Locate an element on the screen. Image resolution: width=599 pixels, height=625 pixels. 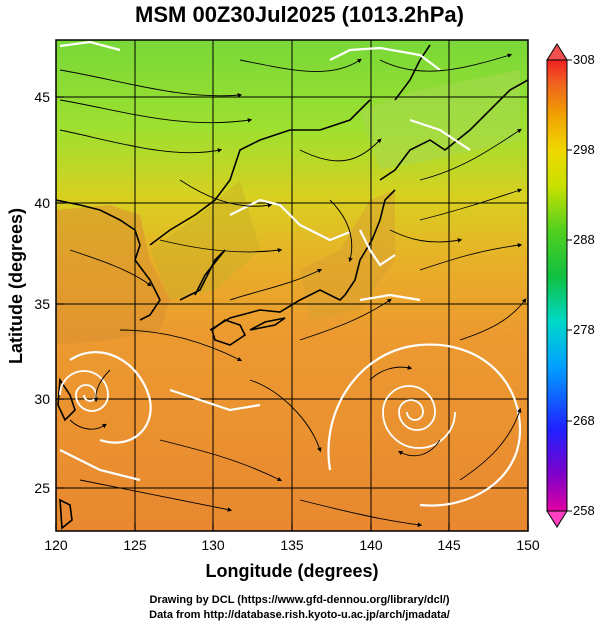
x-tick-label: 125 is located at coordinates (135, 545).